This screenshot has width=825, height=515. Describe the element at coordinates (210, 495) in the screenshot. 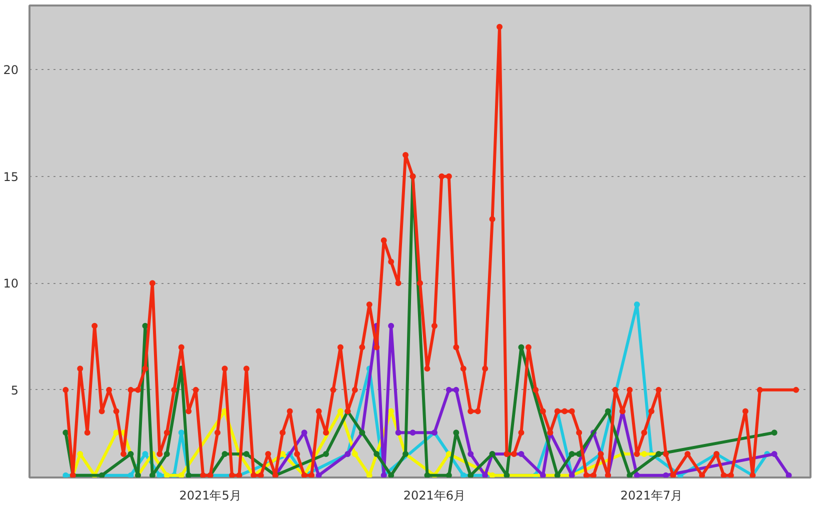

I see `x-tick-label: 2021年5月` at that location.